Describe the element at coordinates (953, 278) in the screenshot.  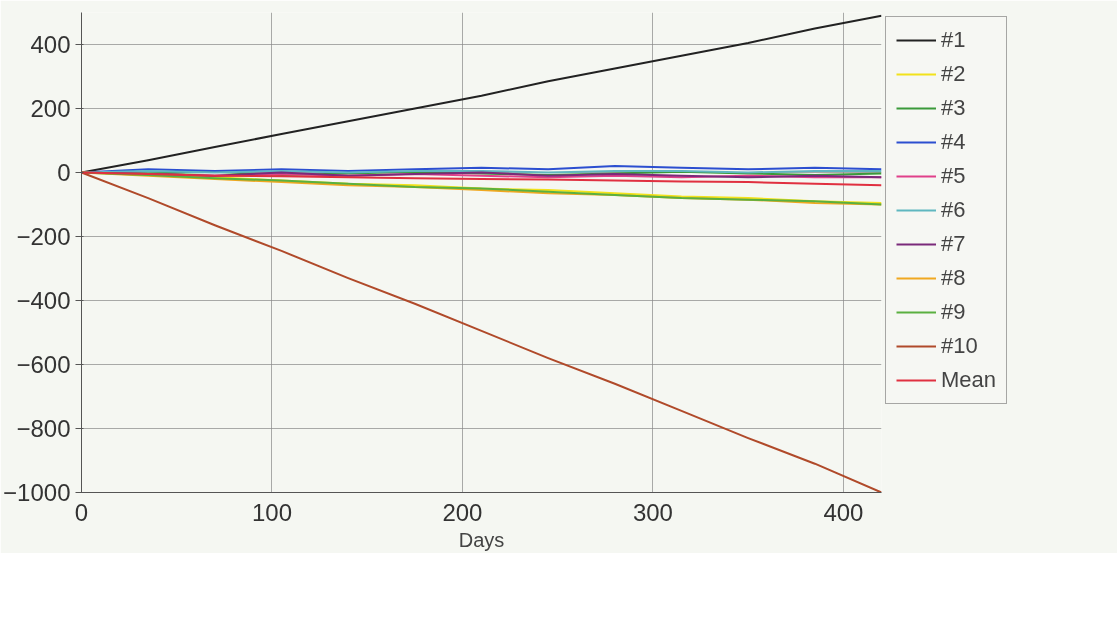
I see `legend-label: #8` at that location.